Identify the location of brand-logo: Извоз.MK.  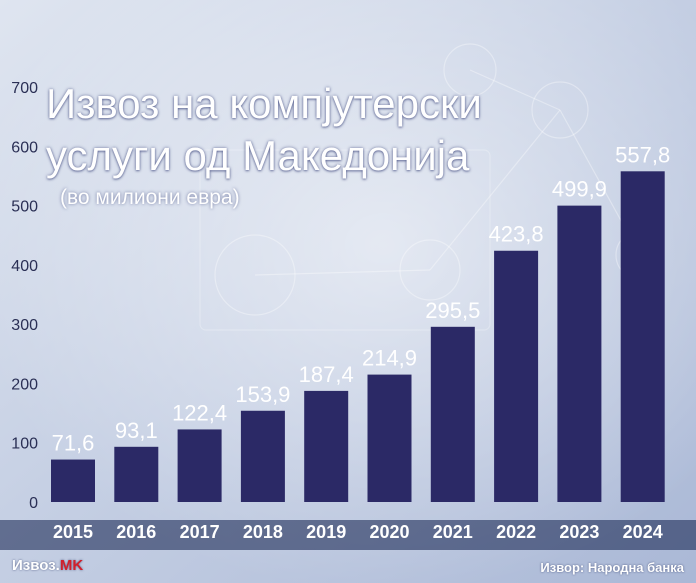
(47, 565).